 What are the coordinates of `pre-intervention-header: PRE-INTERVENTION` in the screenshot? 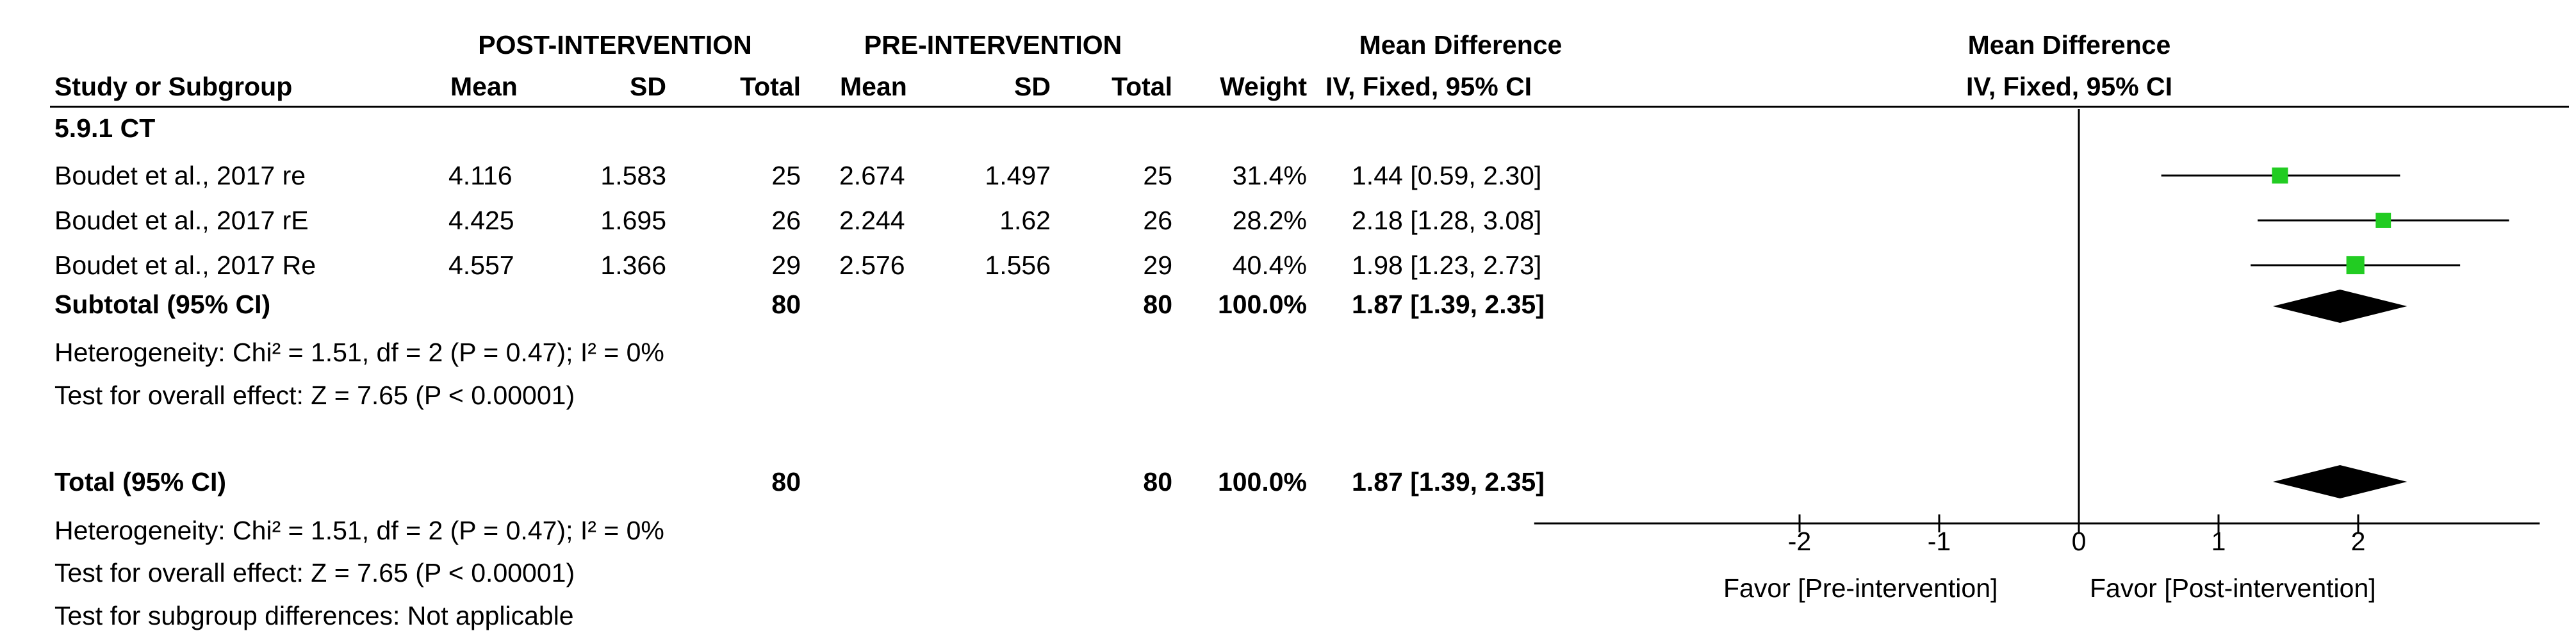 It's located at (993, 45).